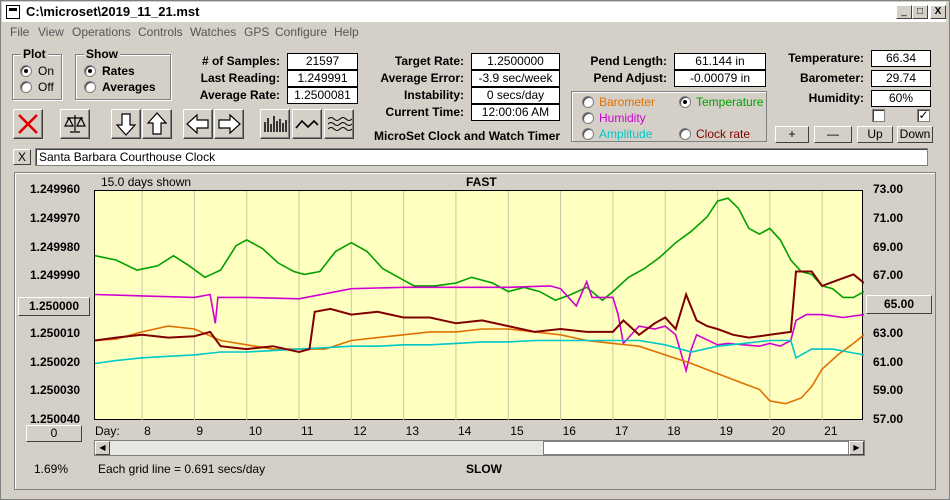  I want to click on line-graph-button, so click(307, 124).